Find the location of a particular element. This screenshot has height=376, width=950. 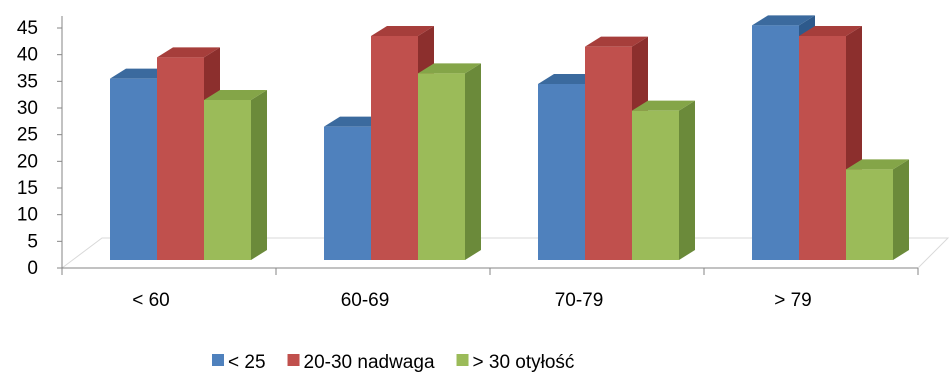

y-tick-label: 10 is located at coordinates (27, 215).